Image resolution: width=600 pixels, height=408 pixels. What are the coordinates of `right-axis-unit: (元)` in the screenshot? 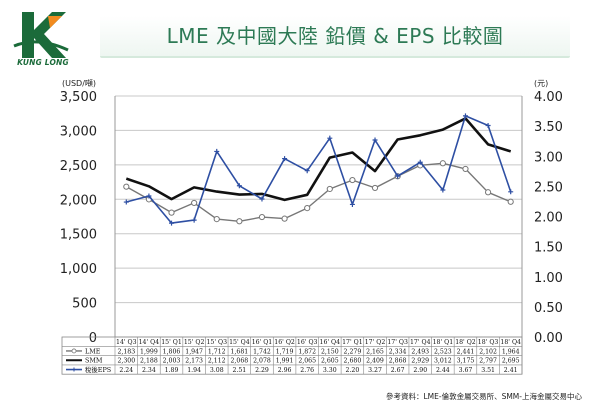 It's located at (541, 83).